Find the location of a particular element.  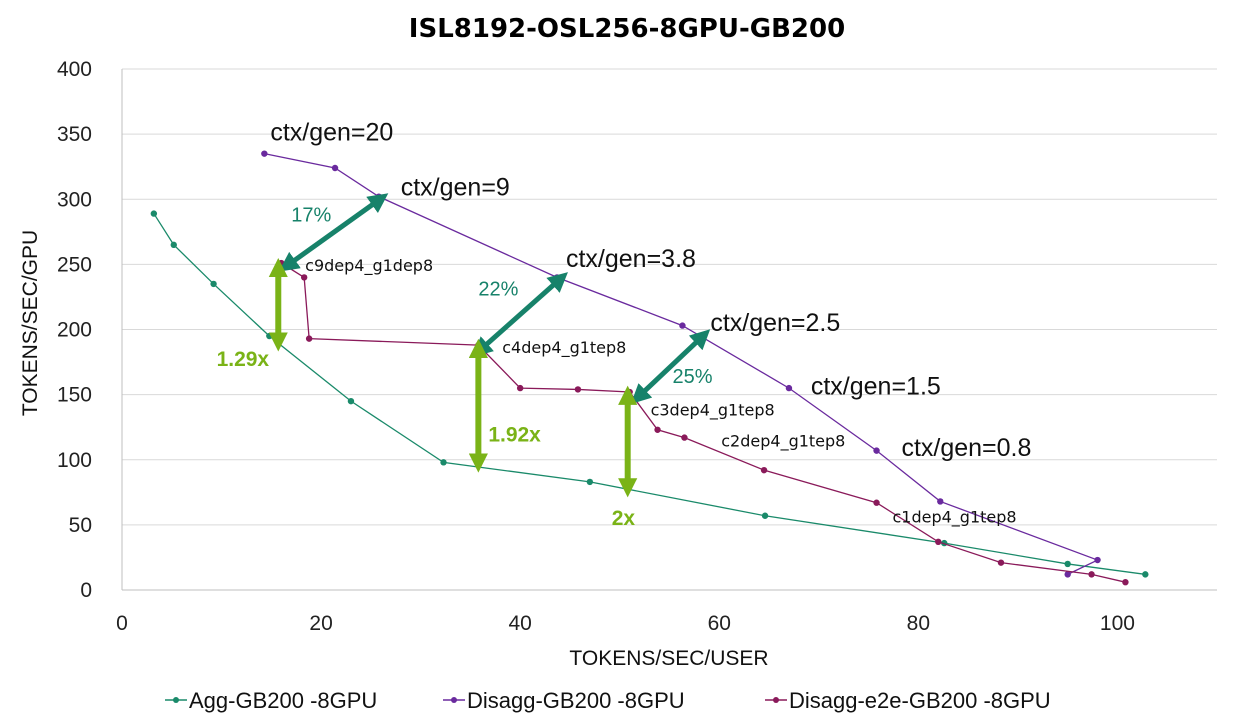

y-tick-label: 50 is located at coordinates (80, 525).